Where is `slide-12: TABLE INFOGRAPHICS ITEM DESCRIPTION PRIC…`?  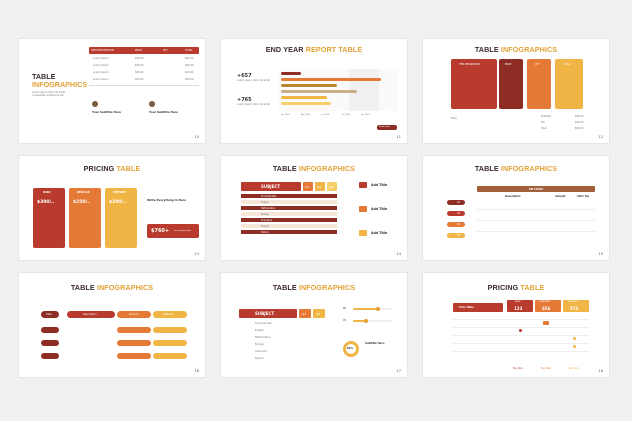
slide-12: TABLE INFOGRAPHICS ITEM DESCRIPTION PRIC… is located at coordinates (516, 91).